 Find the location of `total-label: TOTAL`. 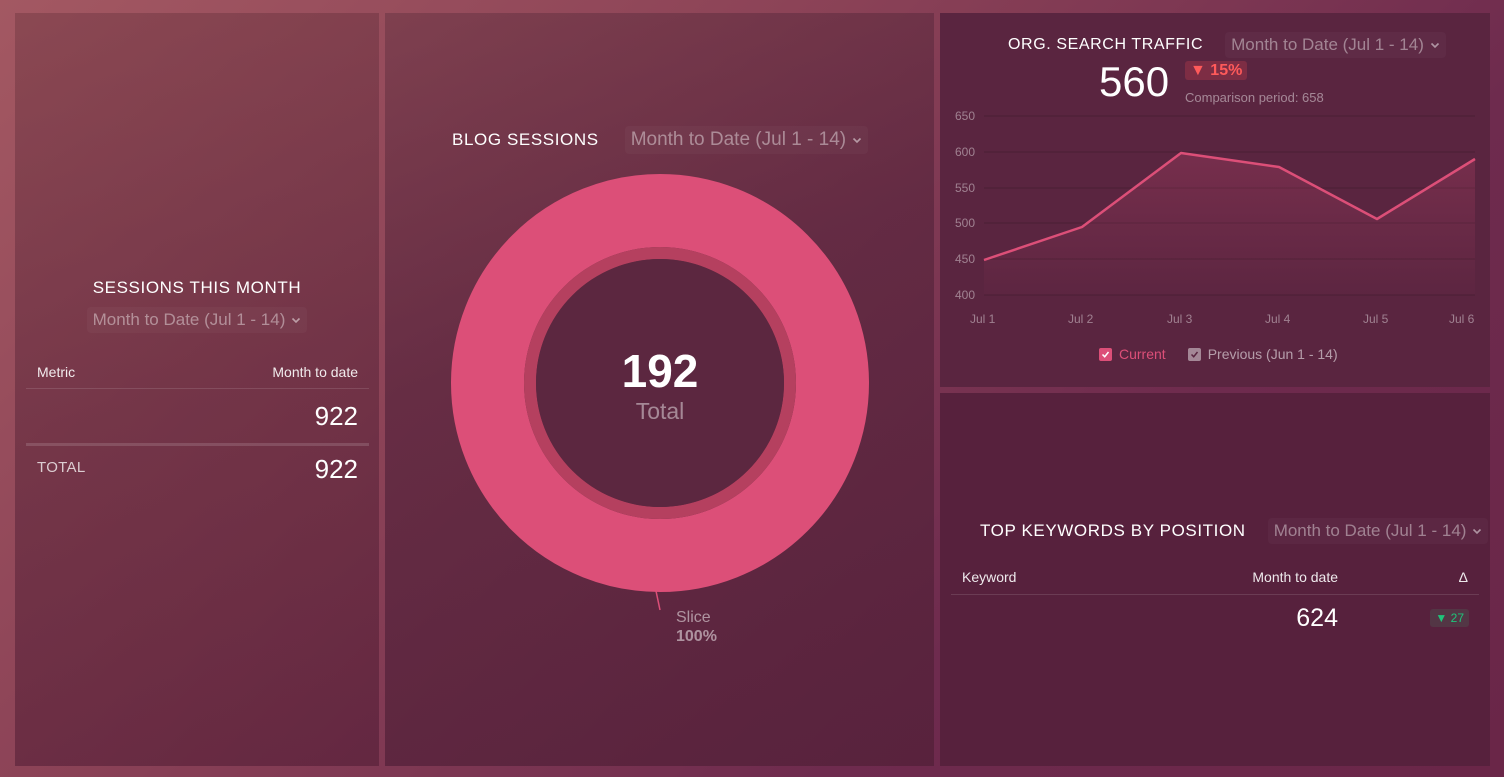

total-label: TOTAL is located at coordinates (61, 467).